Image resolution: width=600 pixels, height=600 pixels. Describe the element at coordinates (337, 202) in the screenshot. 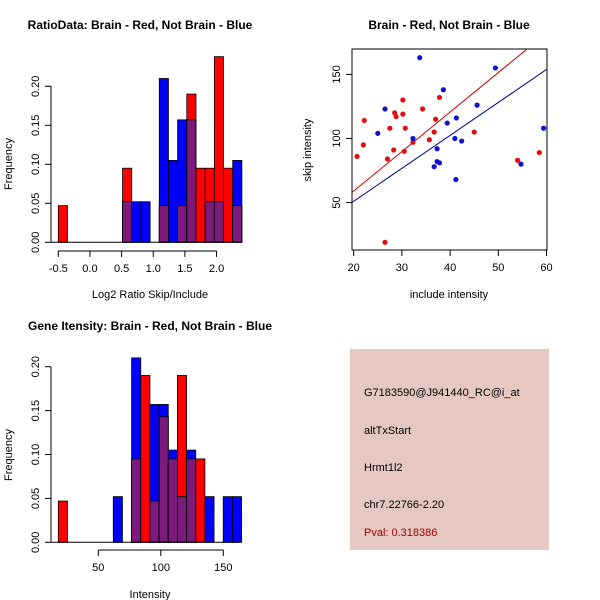

I see `scatter-y-tick-label: 50` at that location.